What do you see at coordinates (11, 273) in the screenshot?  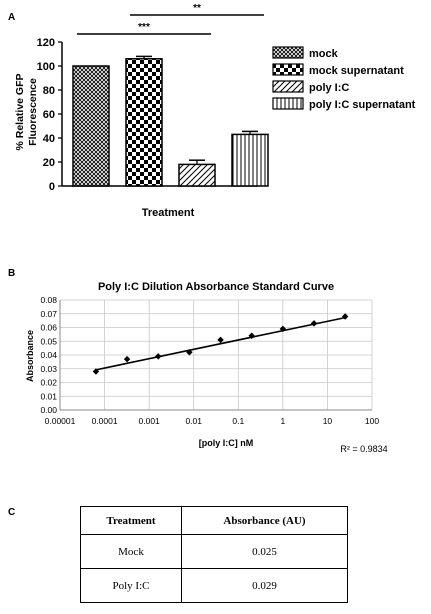 I see `panel-b-label: B` at bounding box center [11, 273].